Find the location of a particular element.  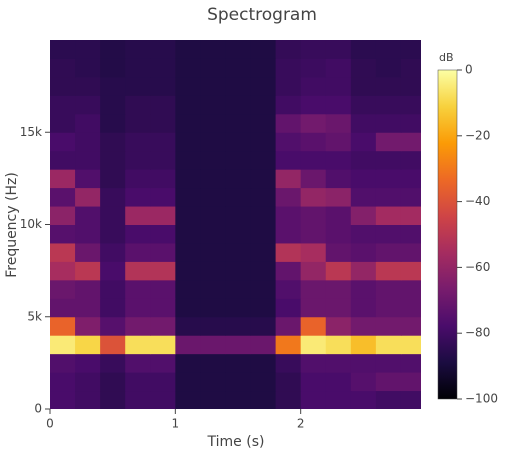

colorbar-tick-label: −80 is located at coordinates (477, 333).